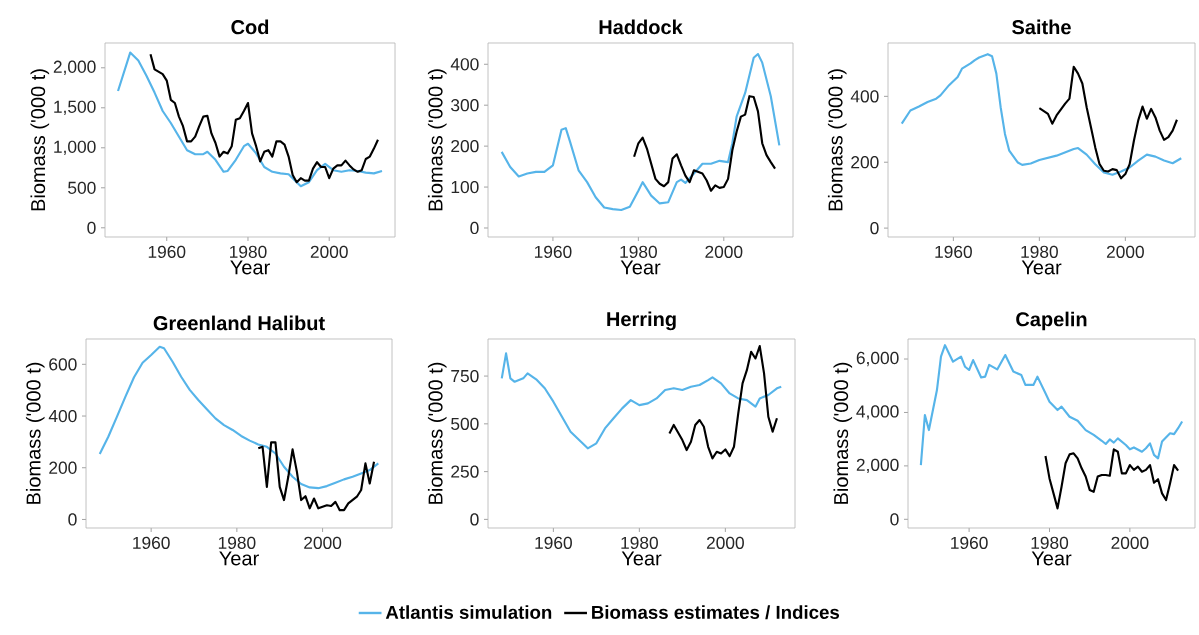  Describe the element at coordinates (877, 359) in the screenshot. I see `y-tick-label: 6,000` at that location.